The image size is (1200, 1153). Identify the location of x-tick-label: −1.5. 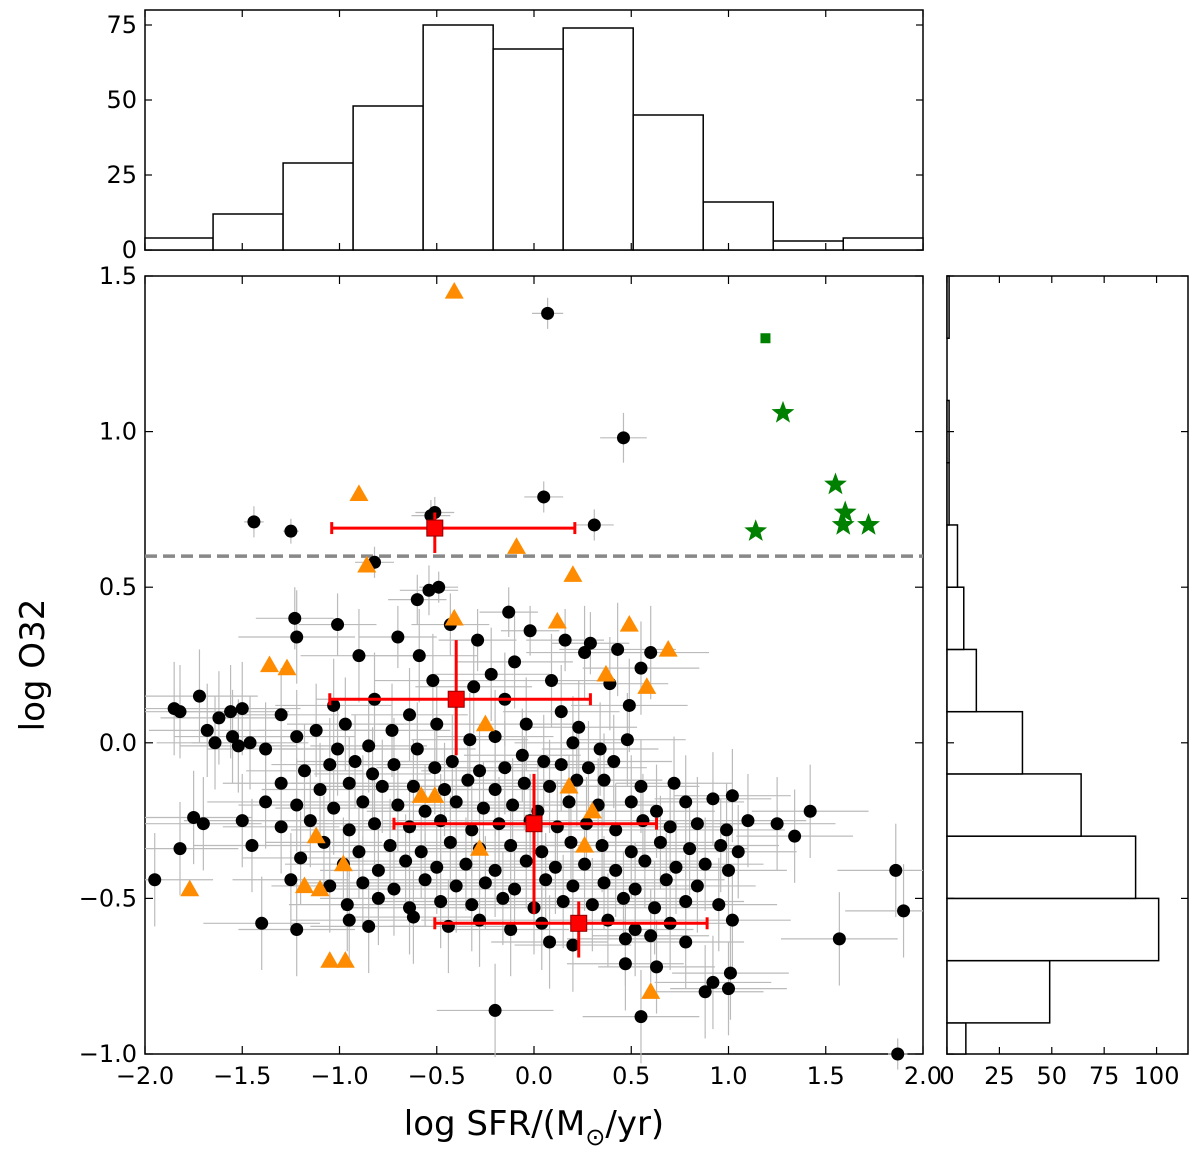
(242, 1076).